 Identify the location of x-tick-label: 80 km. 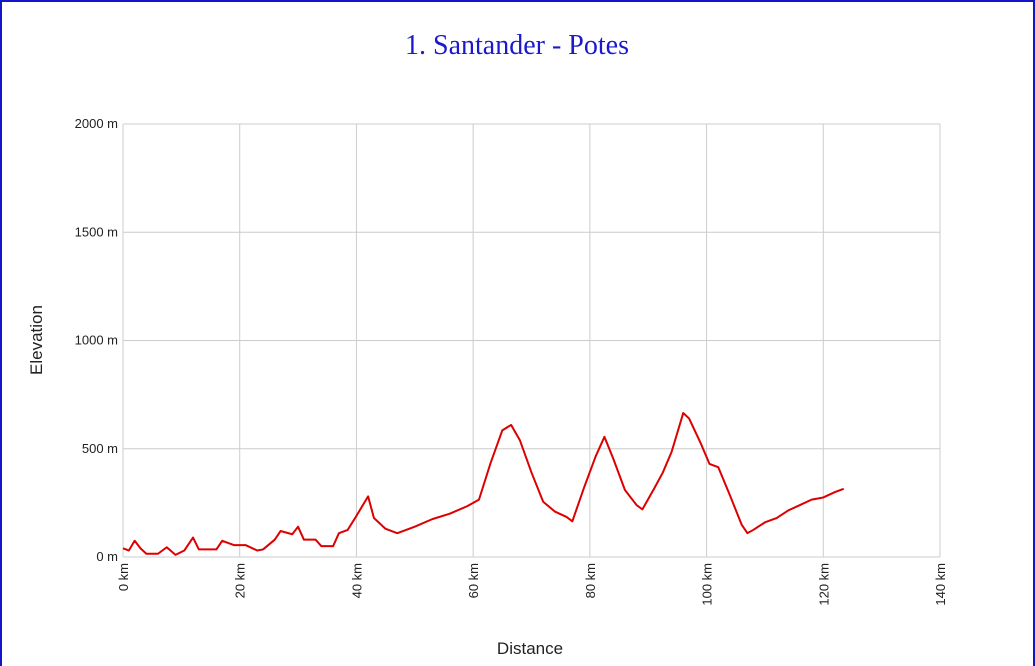
(590, 580).